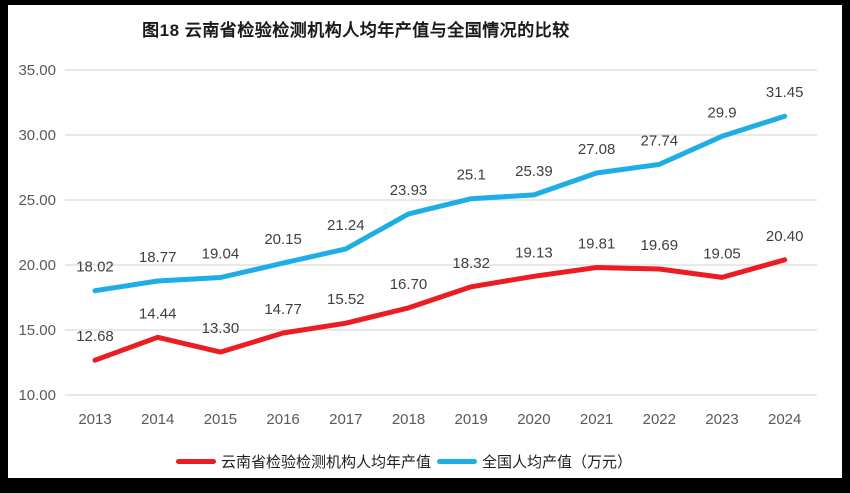 Image resolution: width=850 pixels, height=493 pixels. I want to click on x-axis-tick: 2020, so click(533, 419).